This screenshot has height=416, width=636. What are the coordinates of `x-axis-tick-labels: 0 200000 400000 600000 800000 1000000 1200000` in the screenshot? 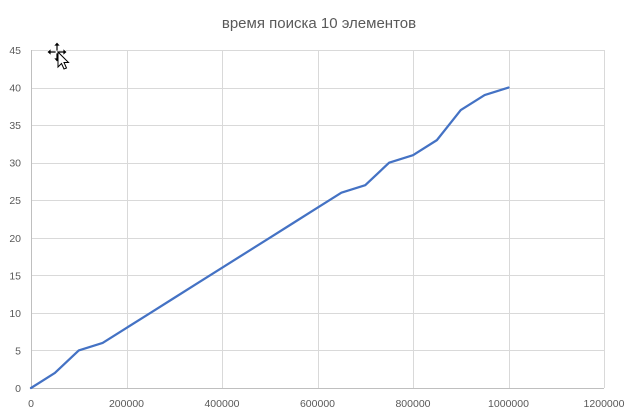 It's located at (326, 404).